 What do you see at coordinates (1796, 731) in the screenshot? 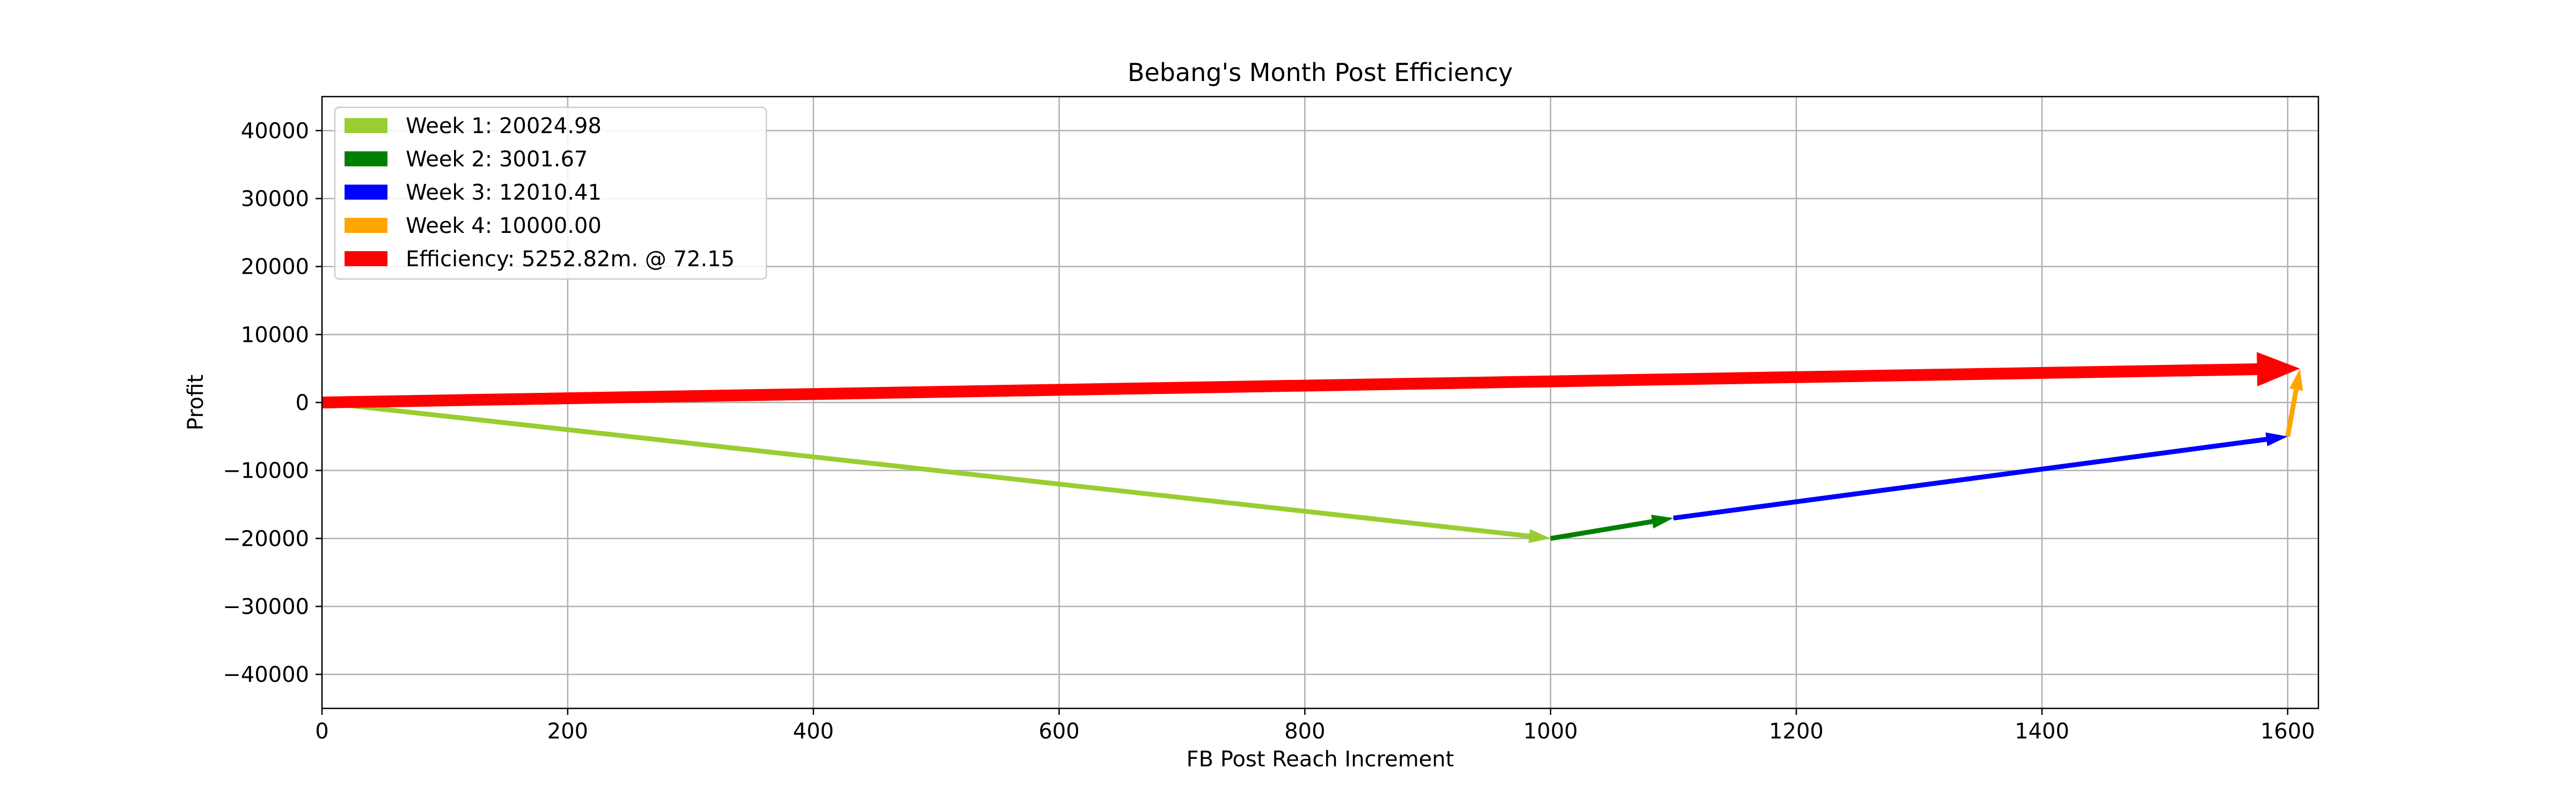
I see `x-tick-label: 1200` at bounding box center [1796, 731].